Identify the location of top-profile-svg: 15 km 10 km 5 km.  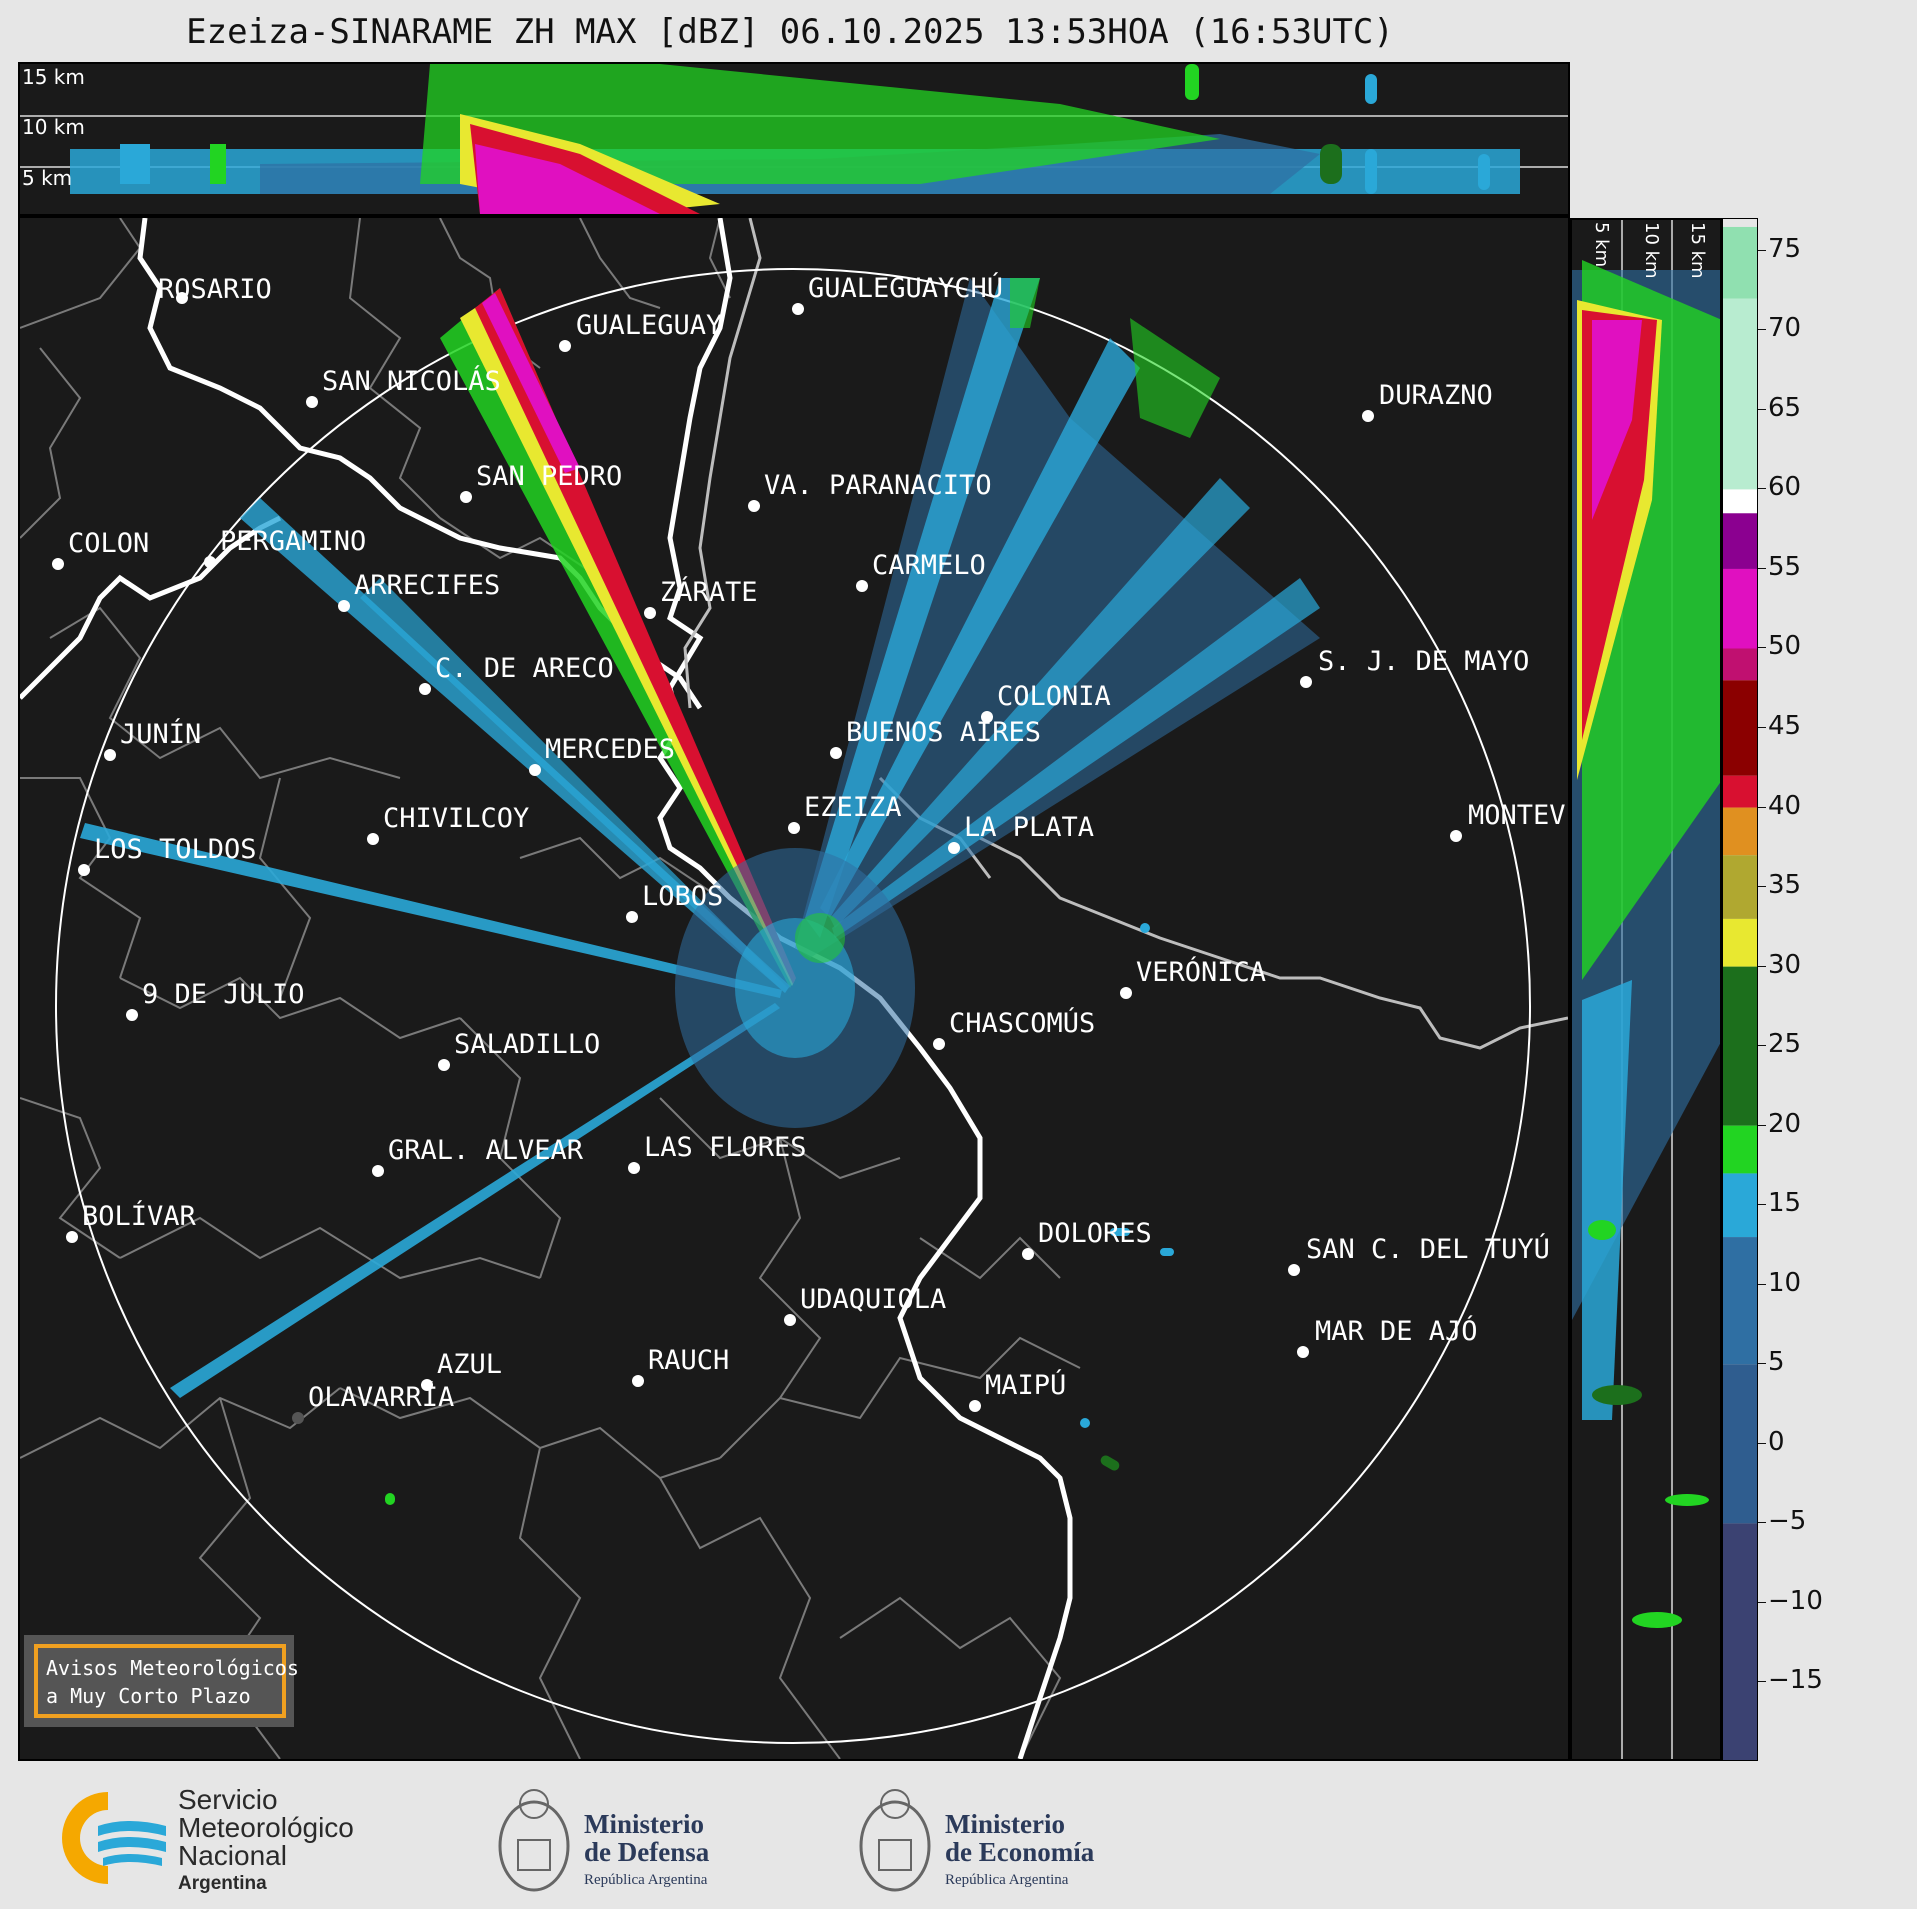
(794, 139).